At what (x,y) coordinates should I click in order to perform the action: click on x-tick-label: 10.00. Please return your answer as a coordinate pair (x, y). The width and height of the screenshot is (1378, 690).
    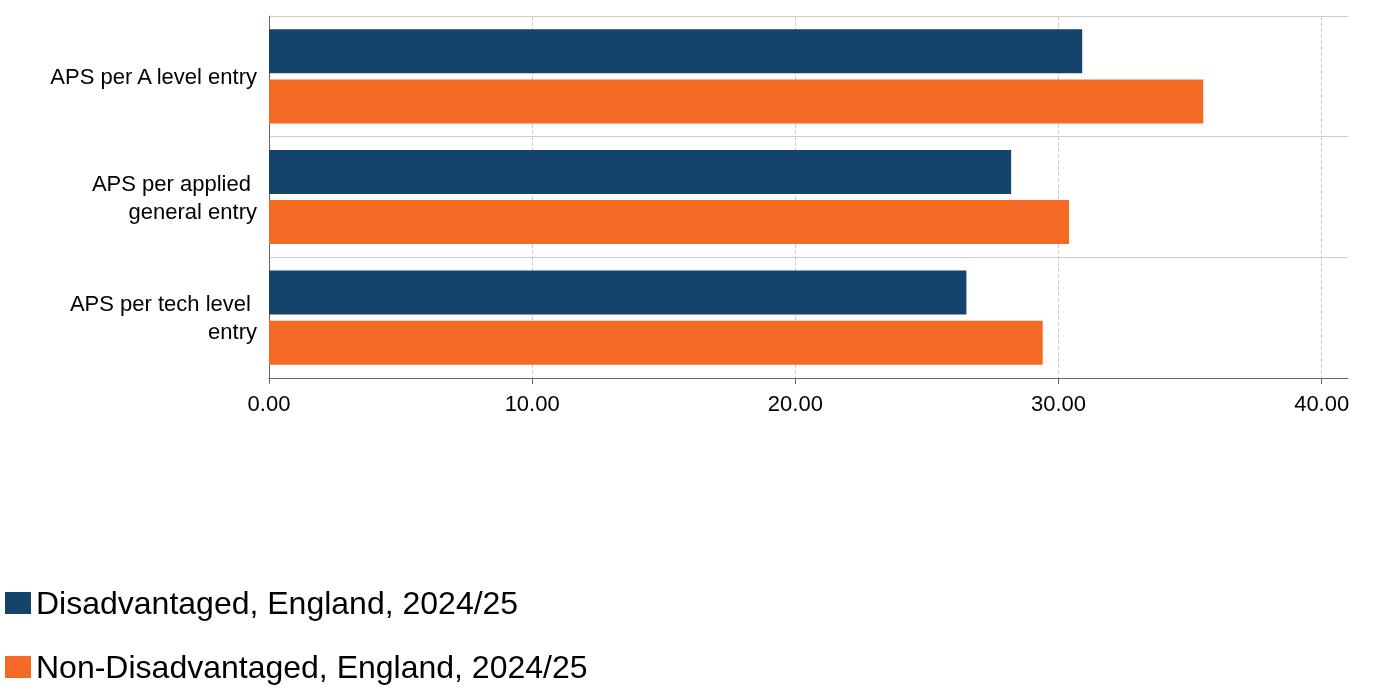
    Looking at the image, I should click on (532, 403).